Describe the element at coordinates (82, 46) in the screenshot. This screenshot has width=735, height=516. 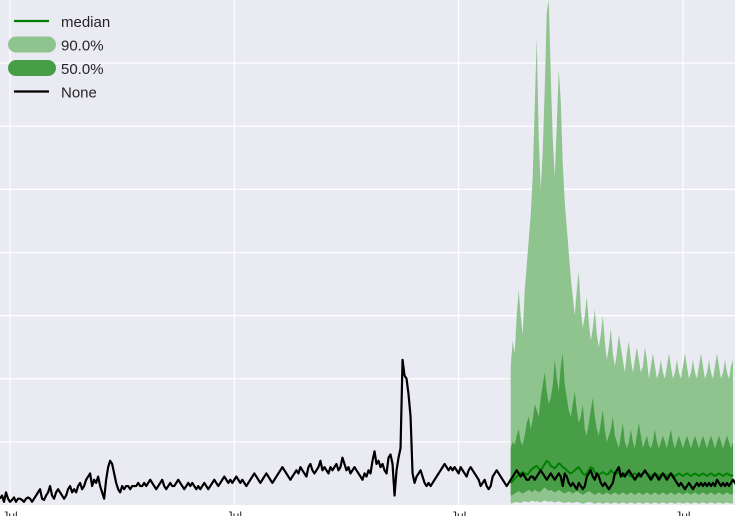
I see `legend-label: 90.0%` at that location.